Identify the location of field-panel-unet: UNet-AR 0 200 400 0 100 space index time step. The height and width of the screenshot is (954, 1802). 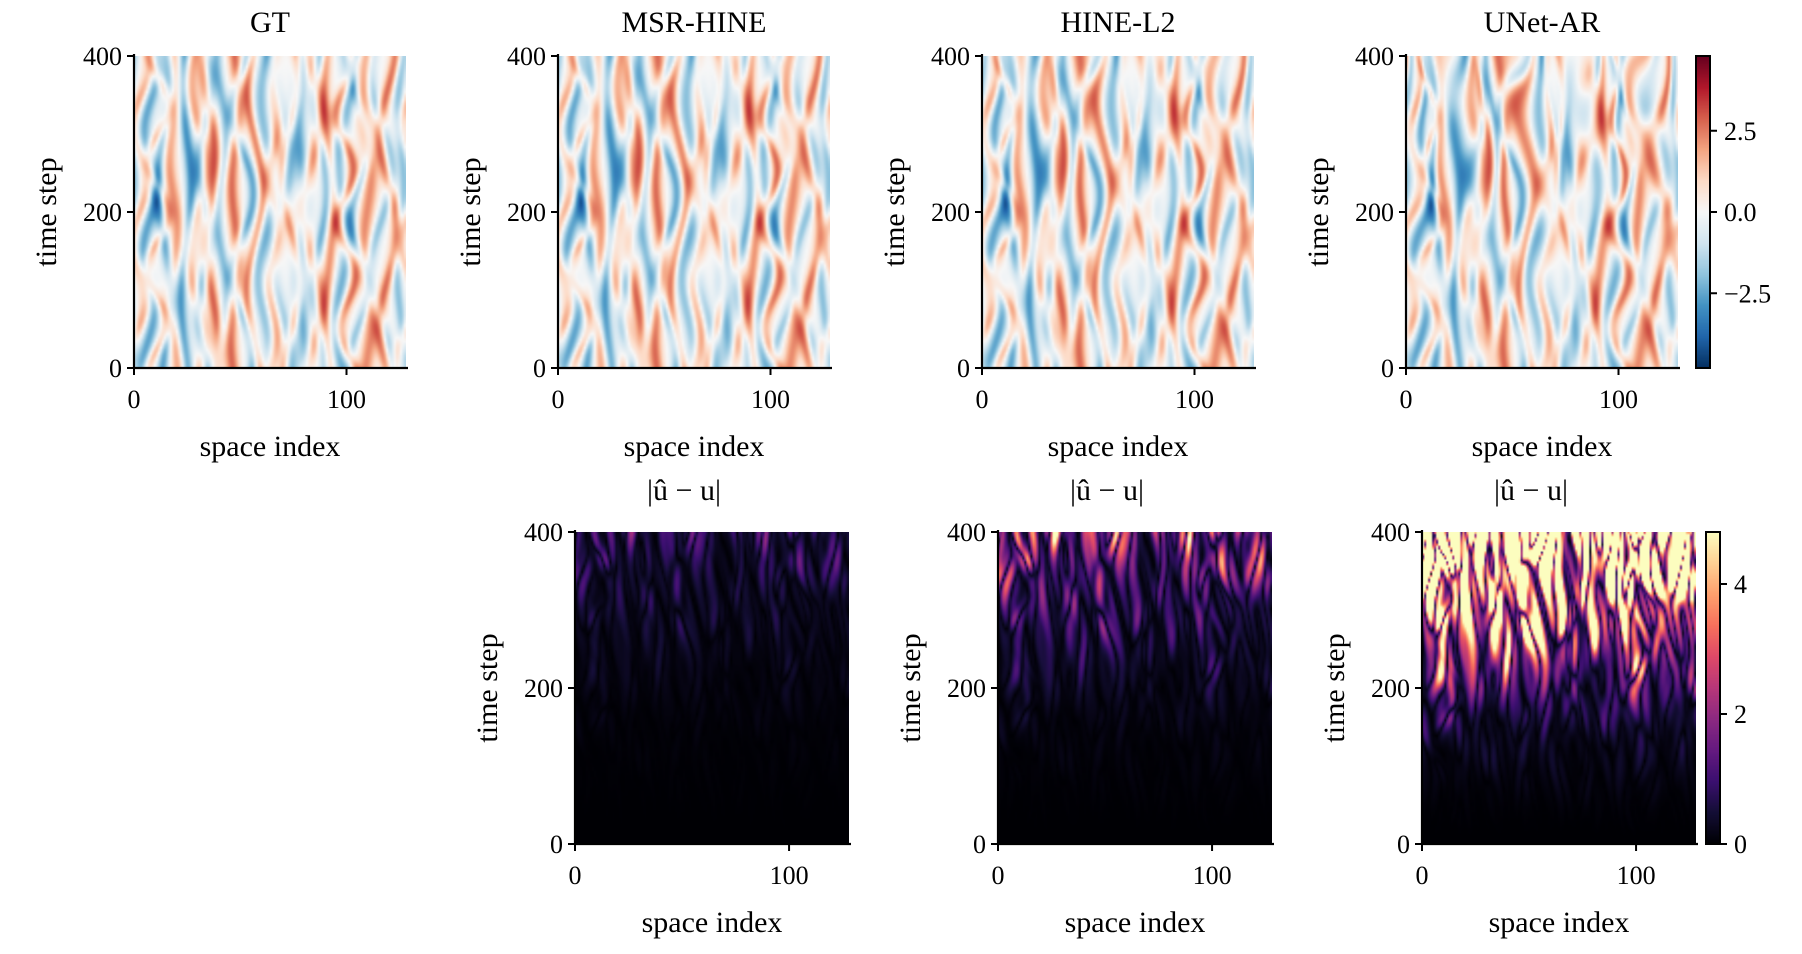
(1491, 234).